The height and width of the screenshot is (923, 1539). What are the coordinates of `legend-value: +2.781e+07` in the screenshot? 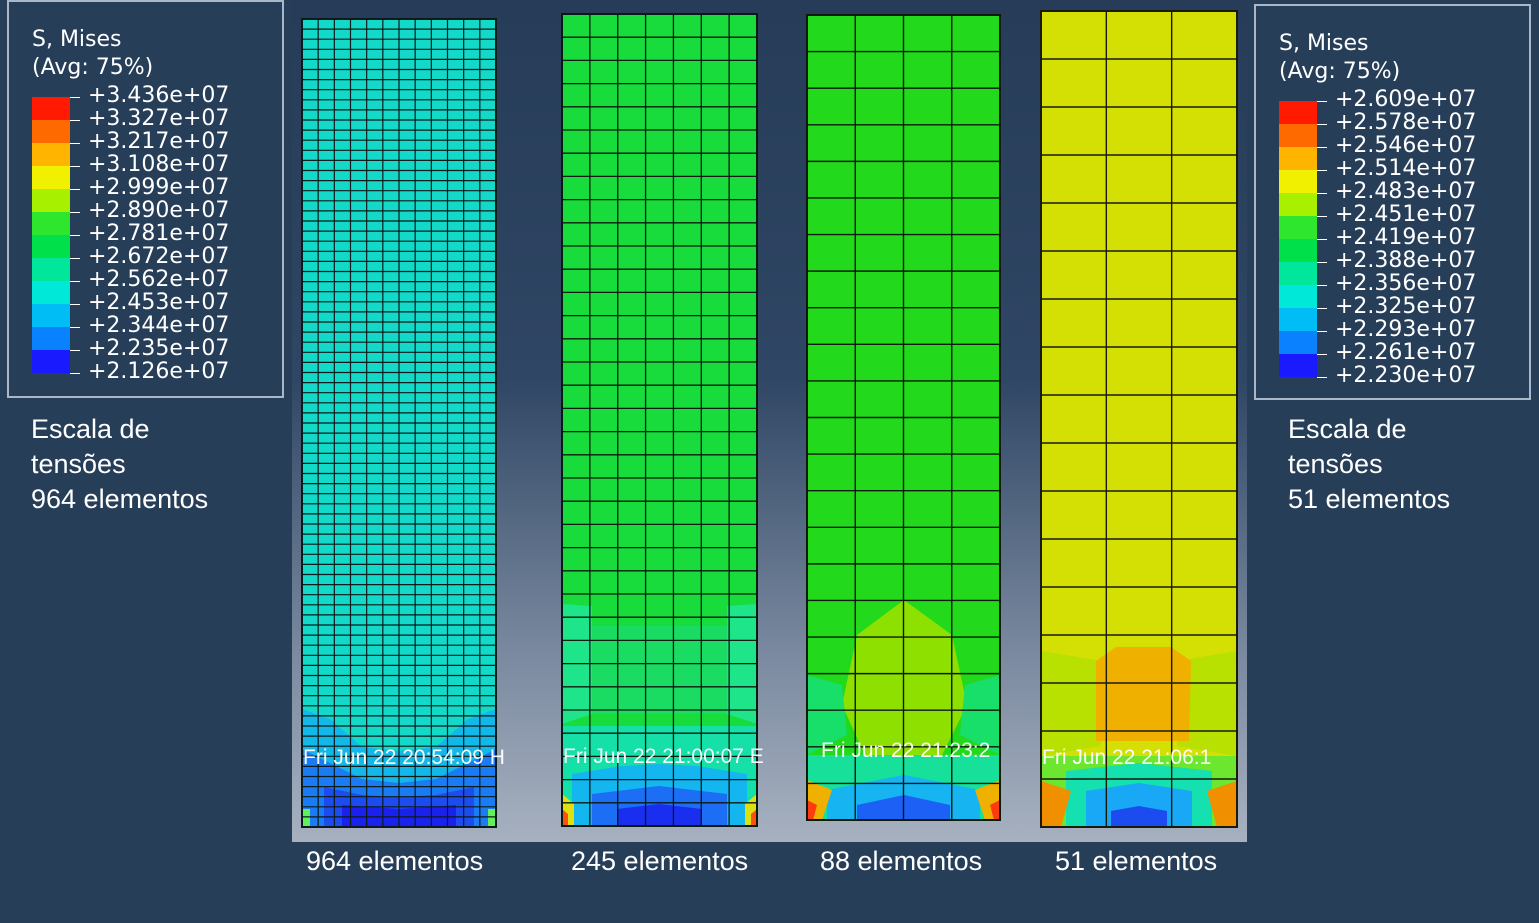 It's located at (159, 233).